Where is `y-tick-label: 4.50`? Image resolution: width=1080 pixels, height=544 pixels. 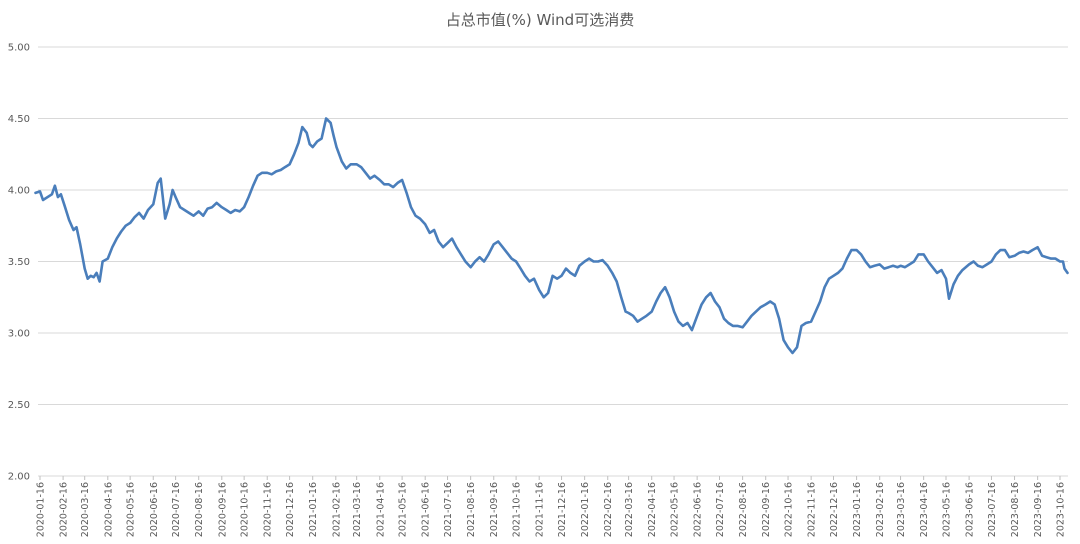 y-tick-label: 4.50 is located at coordinates (19, 119).